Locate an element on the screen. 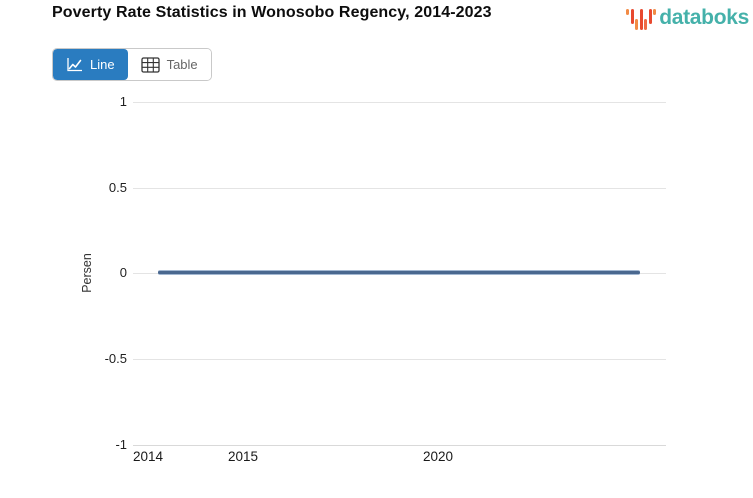  table-button-label: Table is located at coordinates (182, 64).